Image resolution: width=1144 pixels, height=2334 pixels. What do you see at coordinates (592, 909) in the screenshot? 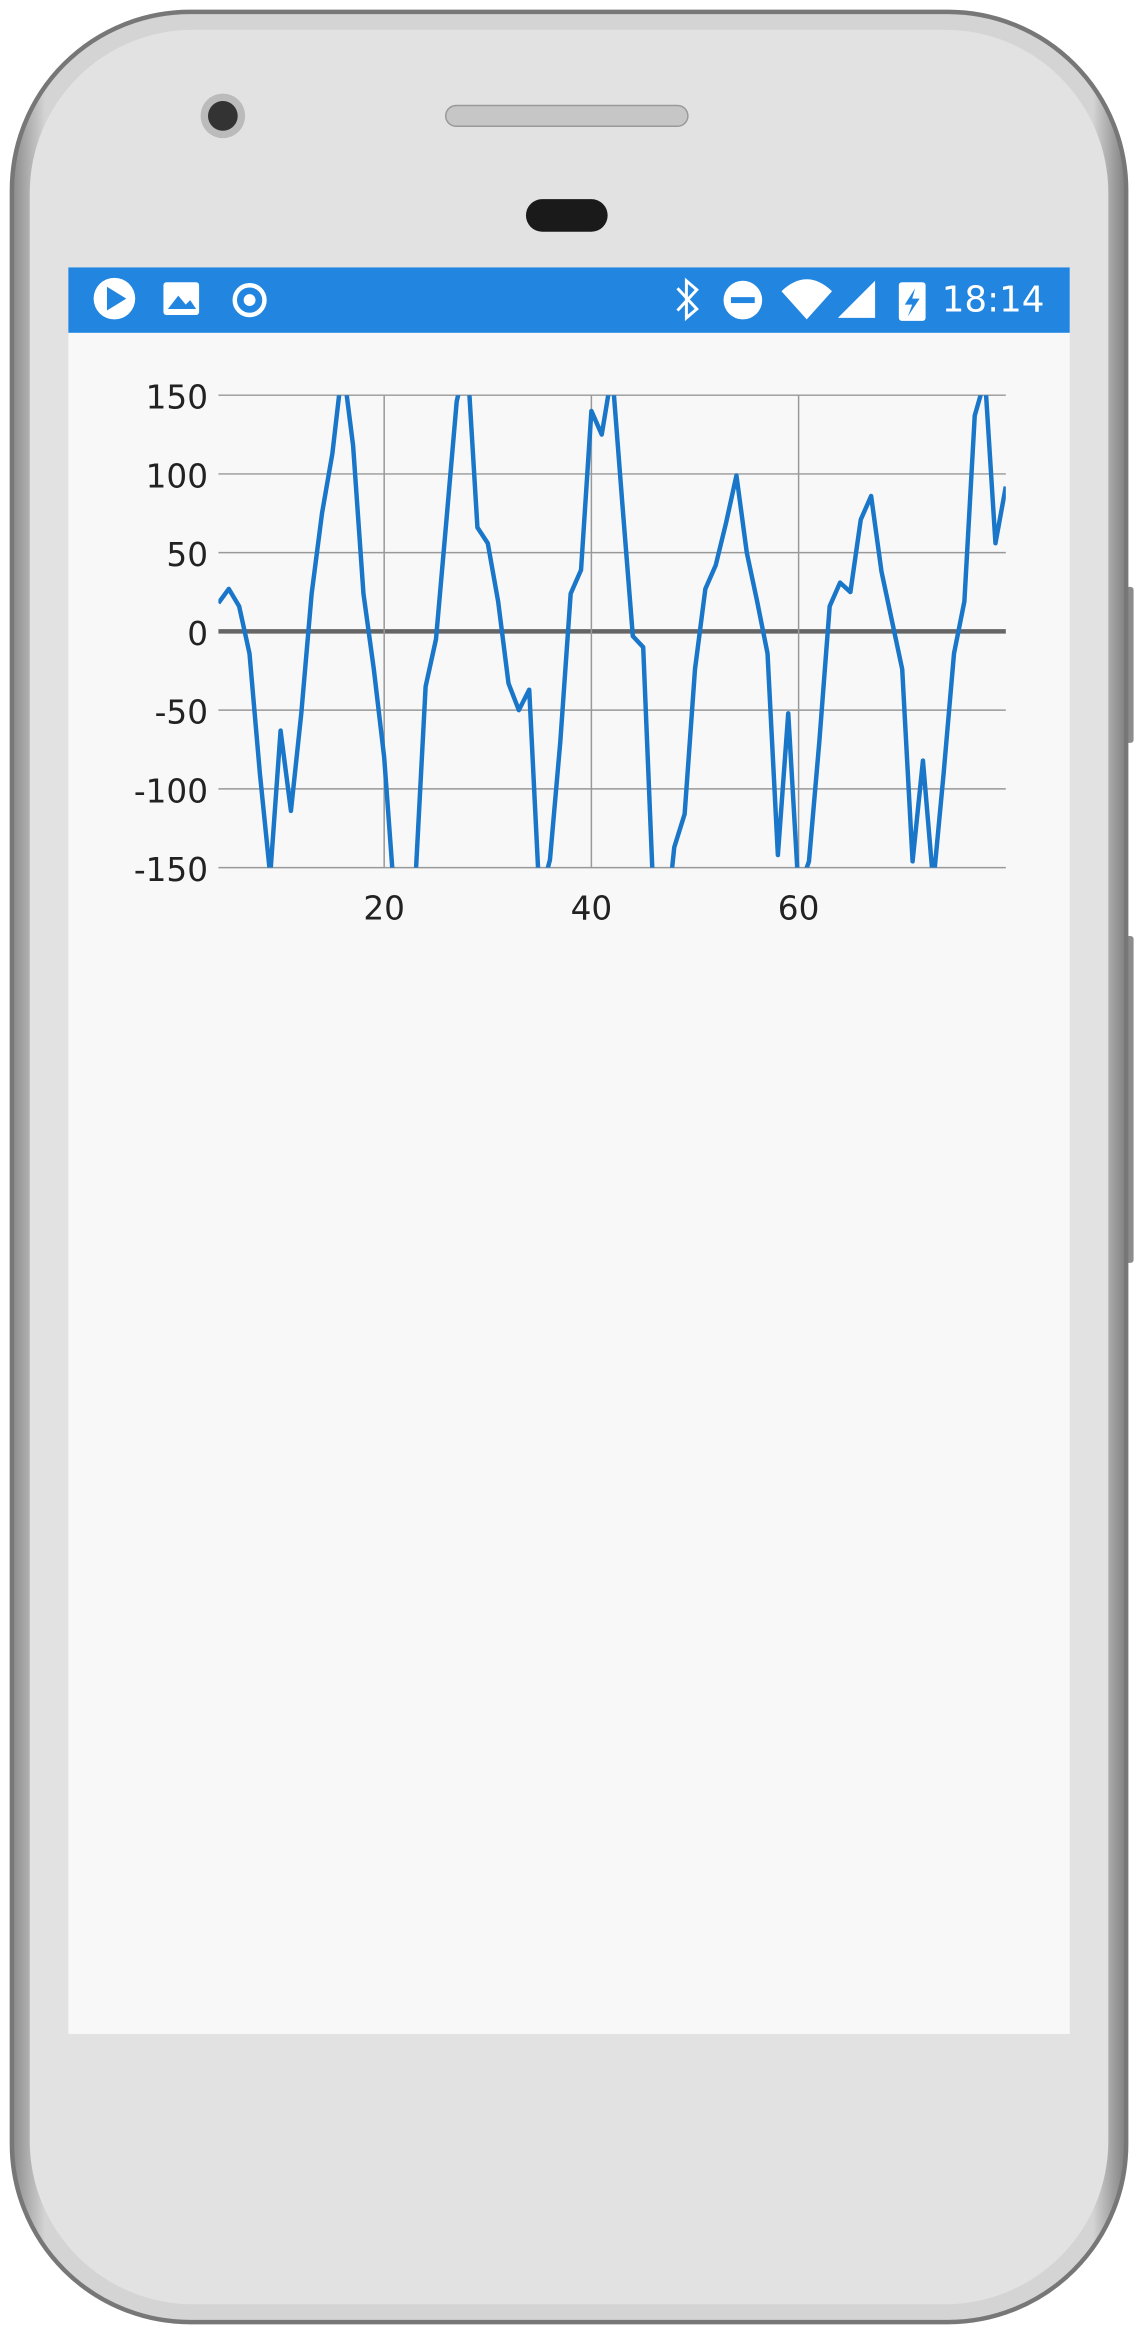
I see `x-tick-label: 40` at bounding box center [592, 909].